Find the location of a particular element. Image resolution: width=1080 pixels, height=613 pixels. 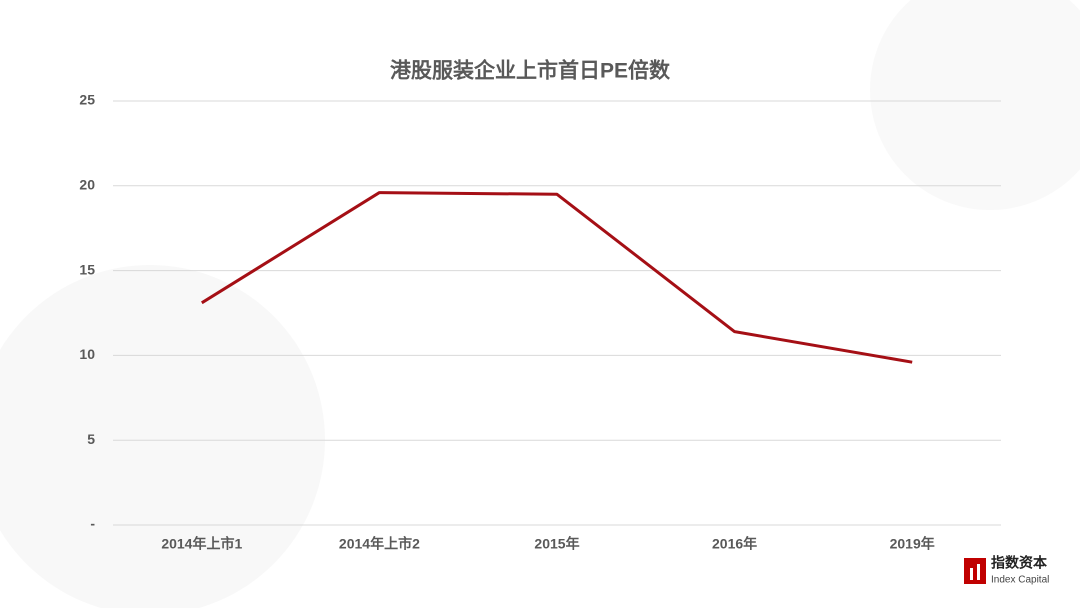

logo-name: 指数资本 is located at coordinates (1019, 563).